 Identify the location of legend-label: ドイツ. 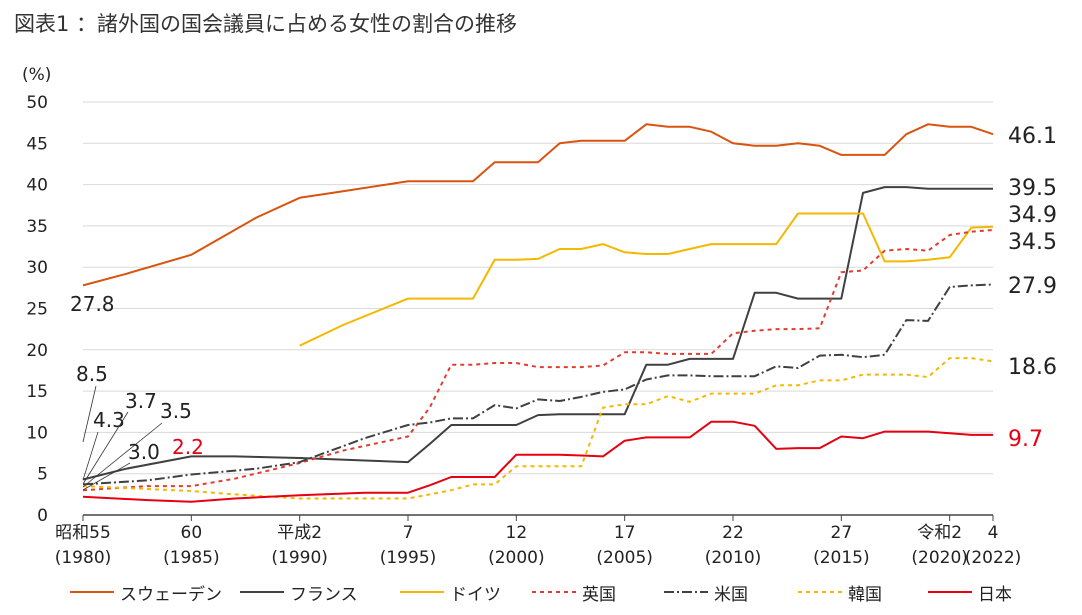
(475, 594).